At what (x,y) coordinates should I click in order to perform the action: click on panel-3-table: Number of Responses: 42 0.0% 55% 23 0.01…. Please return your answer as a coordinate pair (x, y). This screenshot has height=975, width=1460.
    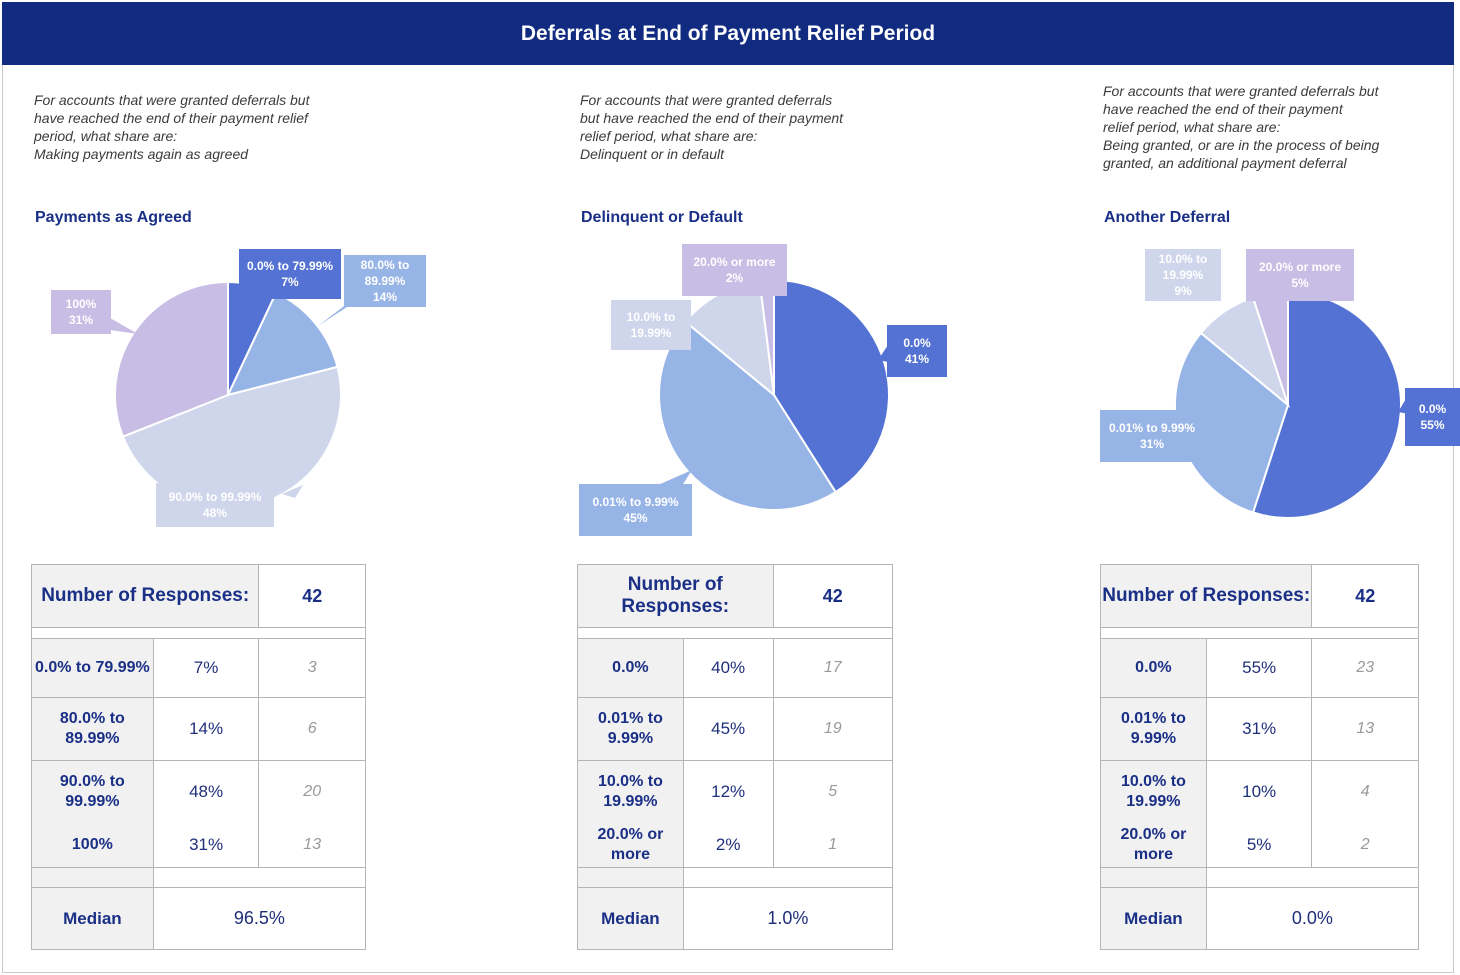
    Looking at the image, I should click on (1259, 757).